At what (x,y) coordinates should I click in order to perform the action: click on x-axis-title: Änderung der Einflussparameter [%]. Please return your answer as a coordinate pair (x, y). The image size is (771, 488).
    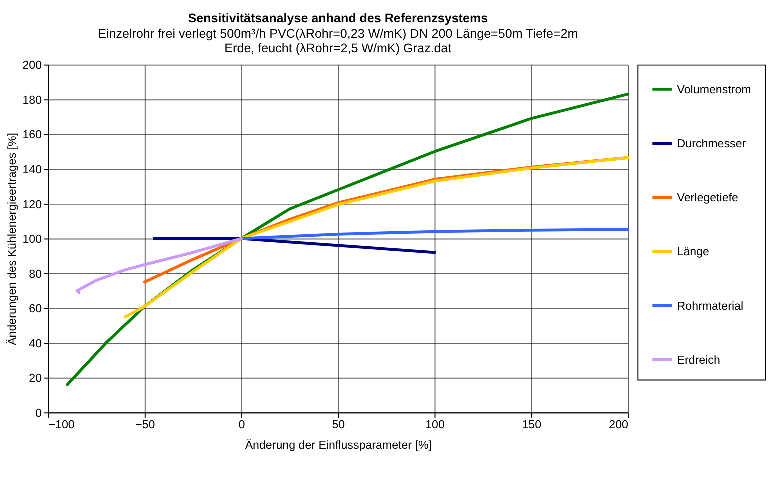
    Looking at the image, I should click on (338, 445).